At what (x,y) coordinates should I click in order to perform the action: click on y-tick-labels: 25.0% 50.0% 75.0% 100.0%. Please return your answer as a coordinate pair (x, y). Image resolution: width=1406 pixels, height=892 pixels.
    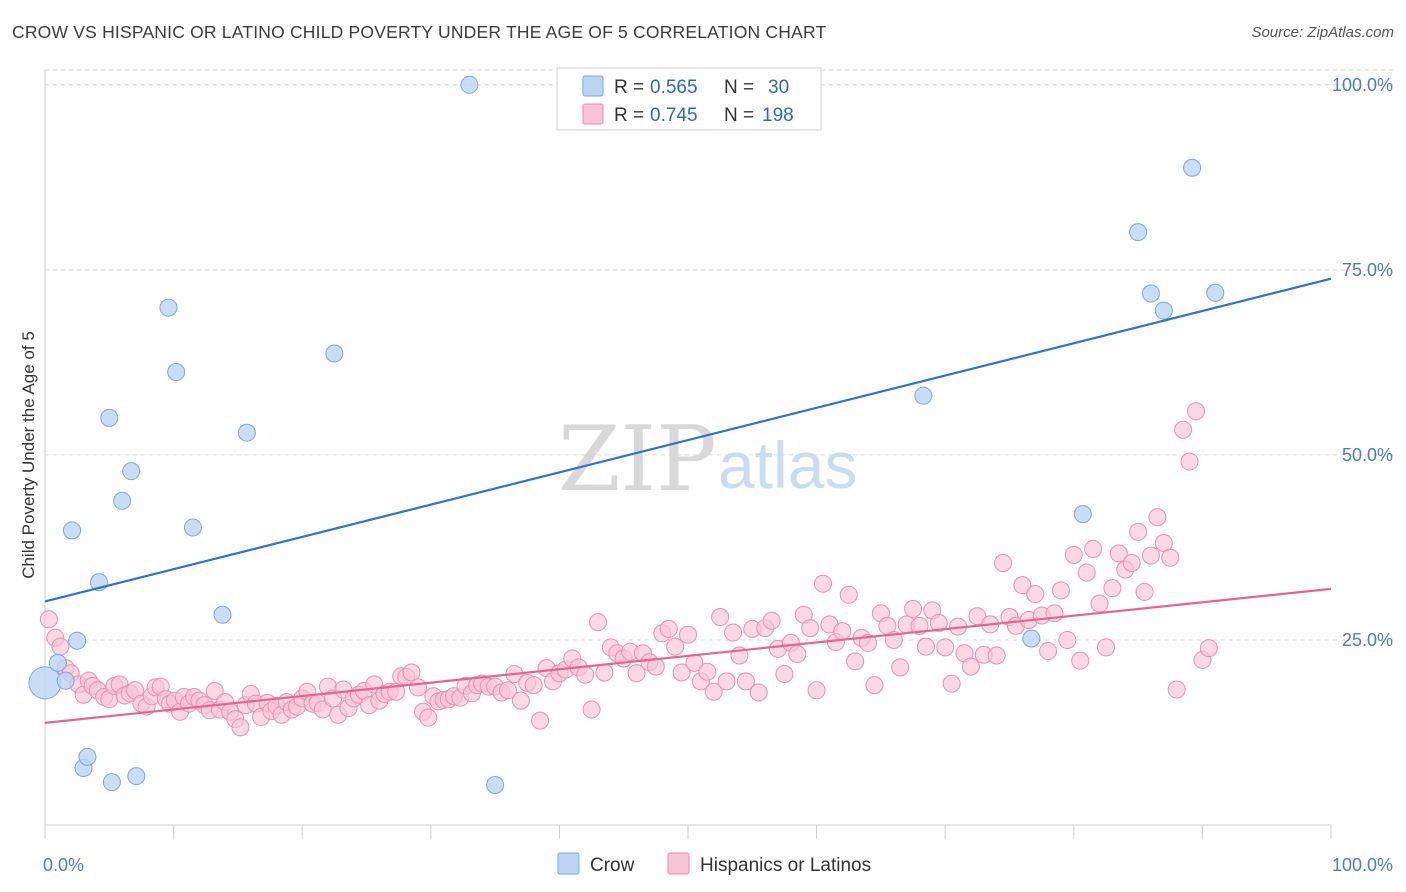
    Looking at the image, I should click on (1362, 362).